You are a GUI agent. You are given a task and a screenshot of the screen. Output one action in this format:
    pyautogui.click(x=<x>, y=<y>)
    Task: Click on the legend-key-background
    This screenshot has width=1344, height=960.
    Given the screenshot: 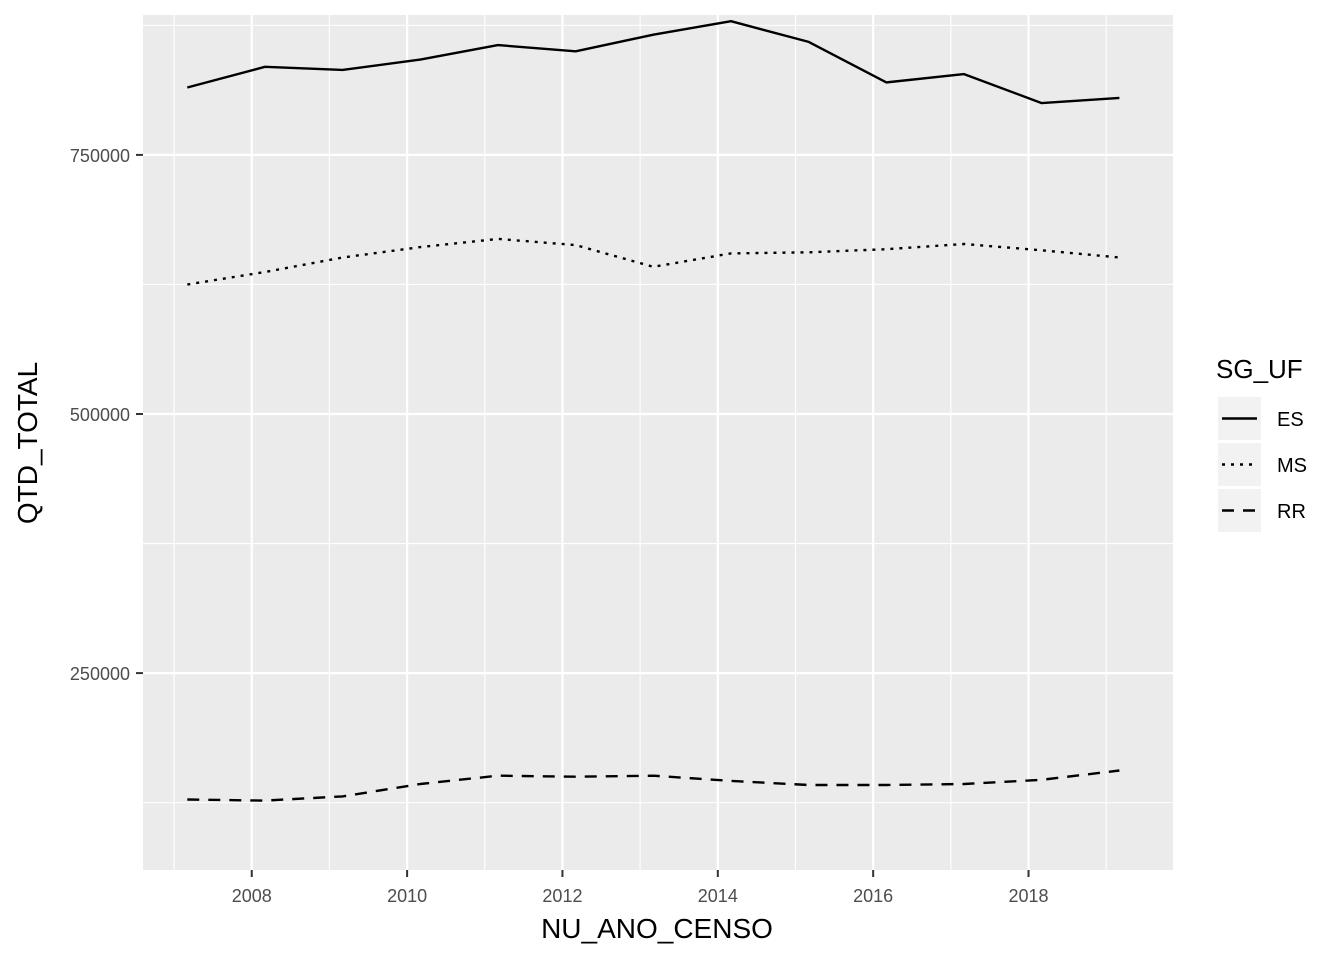 What is the action you would take?
    pyautogui.click(x=1239, y=464)
    